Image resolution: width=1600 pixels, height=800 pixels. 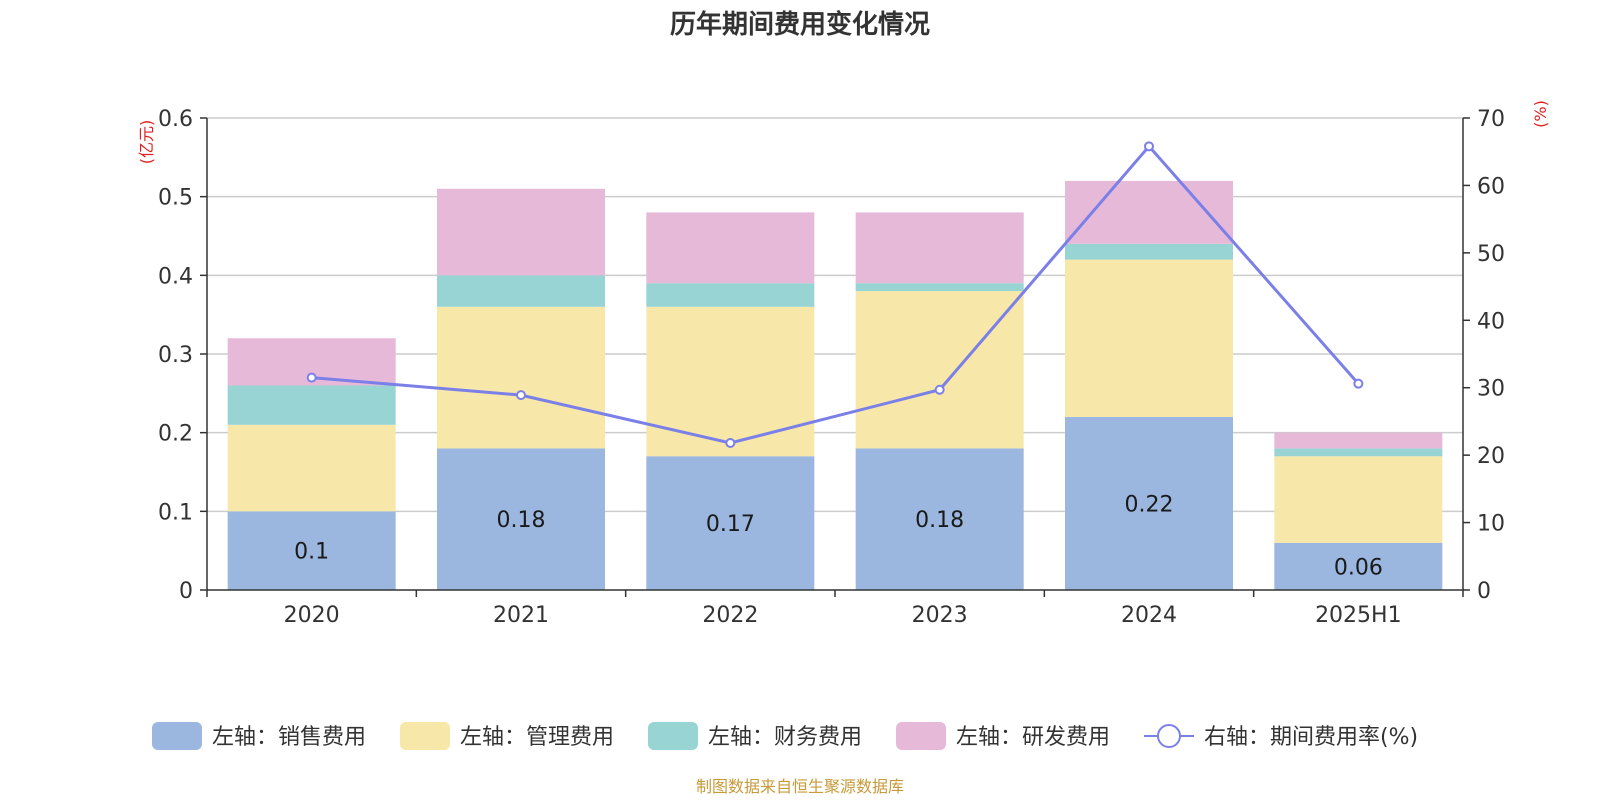 I want to click on labels-layer: 0.1 0.18 0.17 0.18 0.22 0.06, so click(x=838, y=536).